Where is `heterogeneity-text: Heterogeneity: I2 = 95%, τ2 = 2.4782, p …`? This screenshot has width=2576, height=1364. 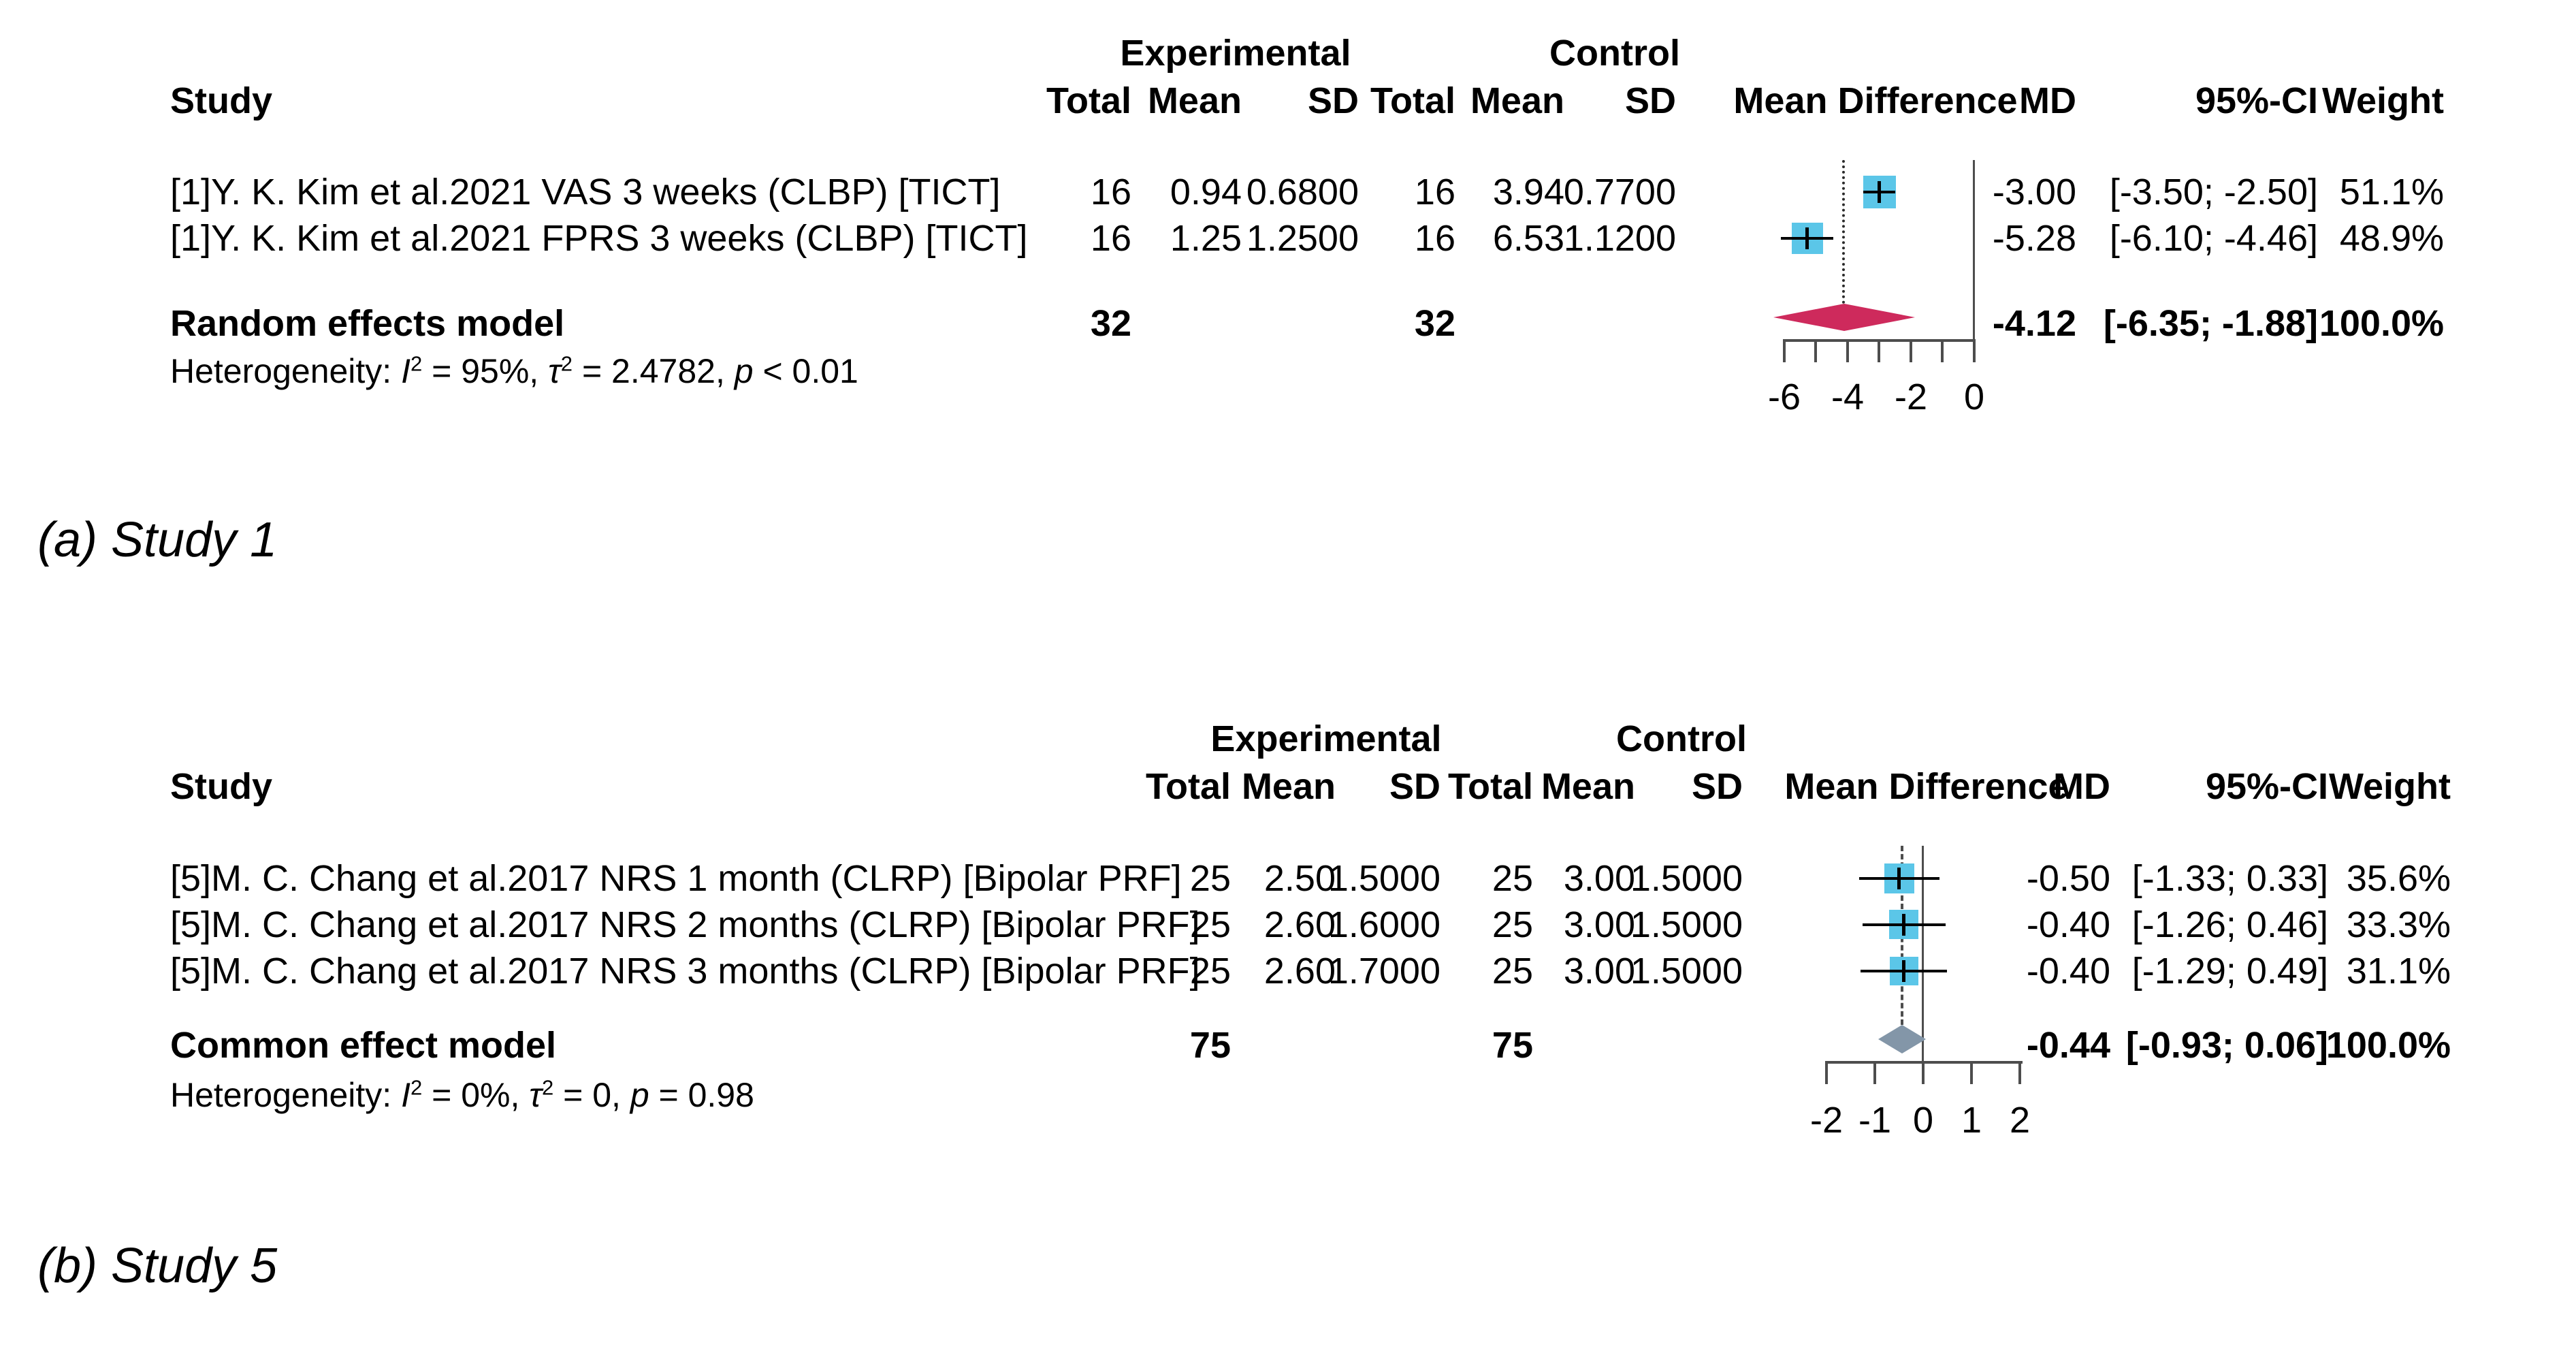 heterogeneity-text: Heterogeneity: I2 = 95%, τ2 = 2.4782, p … is located at coordinates (514, 371).